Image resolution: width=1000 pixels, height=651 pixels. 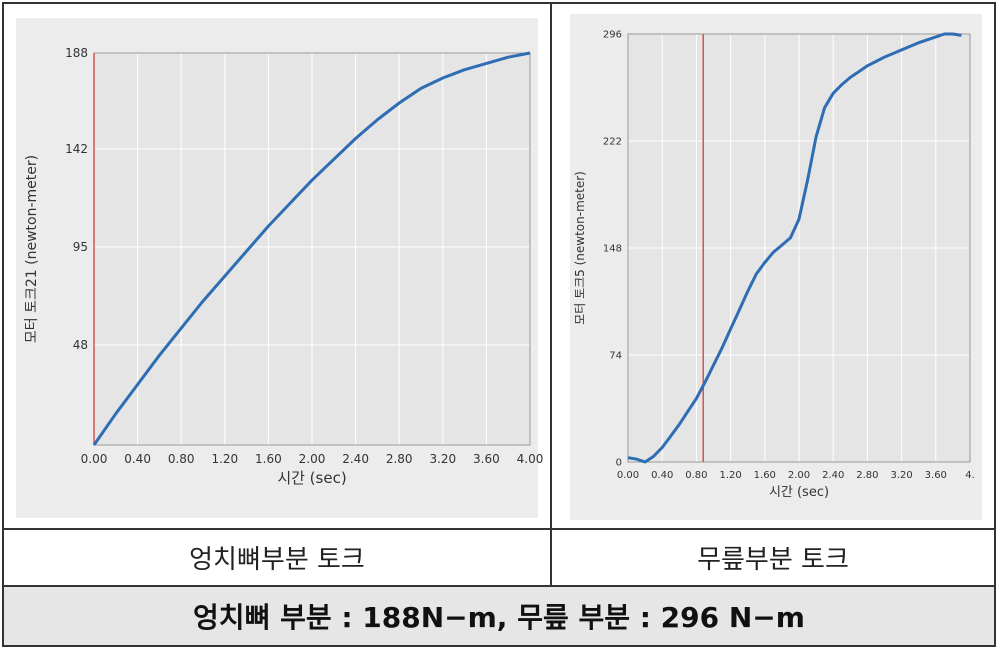 I want to click on column-divider, so click(x=551, y=295).